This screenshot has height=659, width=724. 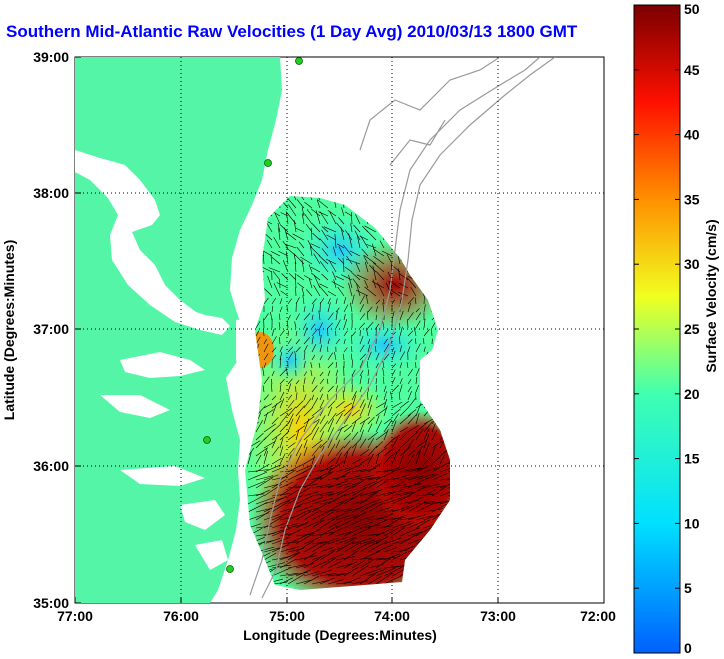 What do you see at coordinates (692, 394) in the screenshot?
I see `colorbar-tick-label: 20` at bounding box center [692, 394].